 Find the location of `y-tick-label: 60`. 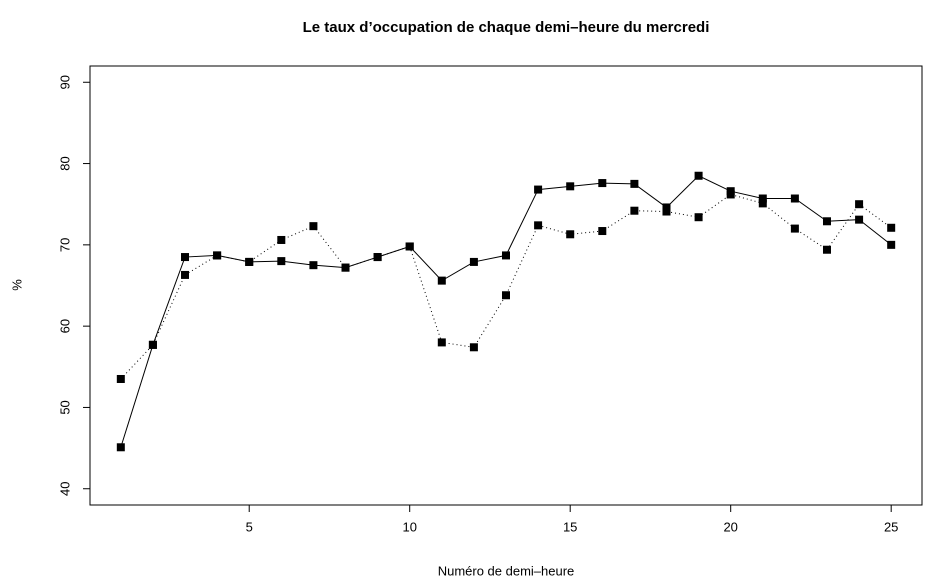

y-tick-label: 60 is located at coordinates (64, 326).